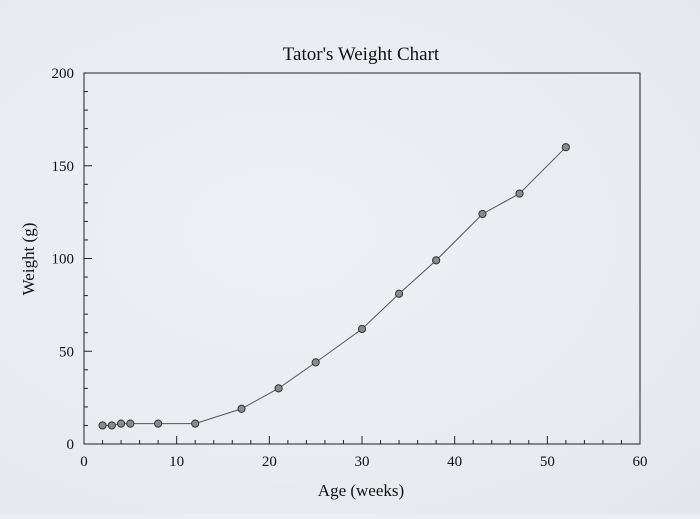 This screenshot has width=700, height=519. What do you see at coordinates (84, 462) in the screenshot?
I see `x-tick-label: 0` at bounding box center [84, 462].